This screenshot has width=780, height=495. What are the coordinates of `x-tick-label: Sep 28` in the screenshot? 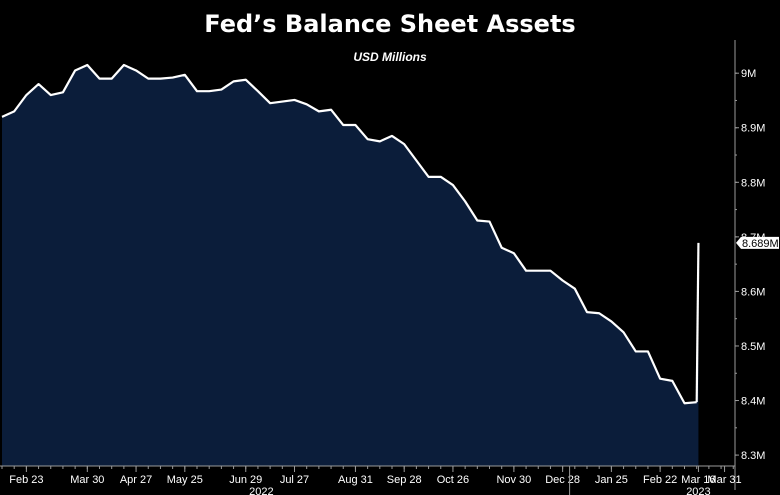 It's located at (404, 480).